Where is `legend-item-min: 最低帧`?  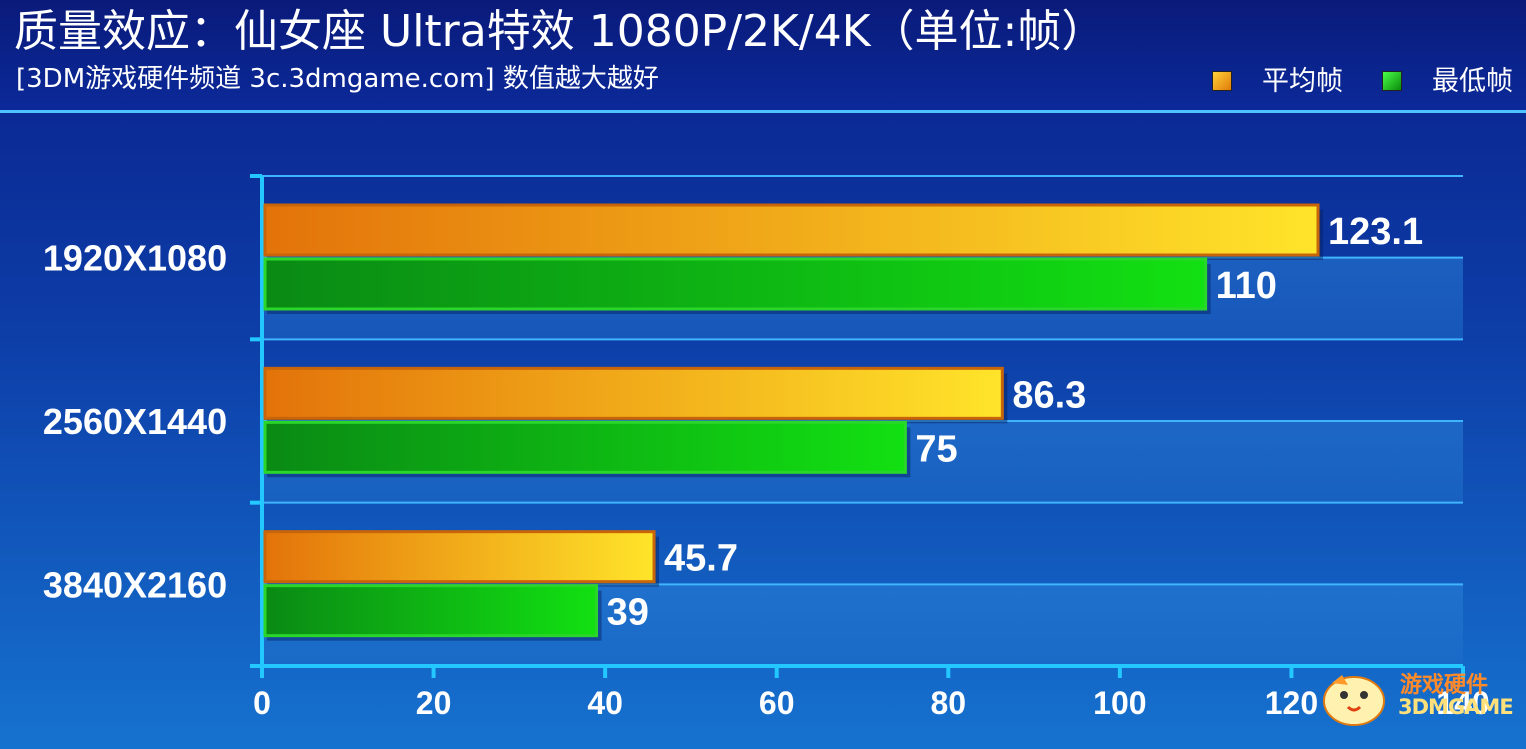 legend-item-min: 最低帧 is located at coordinates (1452, 82).